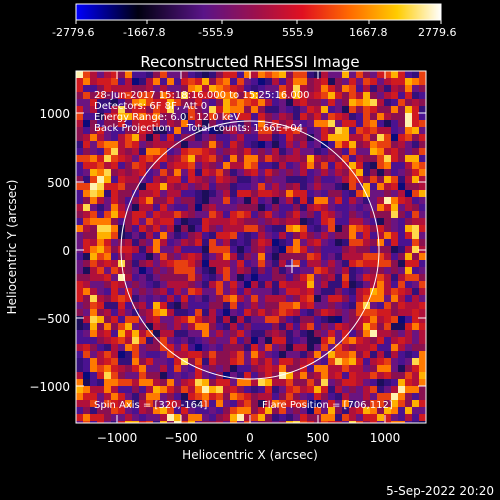 The width and height of the screenshot is (500, 500). Describe the element at coordinates (385, 438) in the screenshot. I see `x-tick-label: 1000` at that location.